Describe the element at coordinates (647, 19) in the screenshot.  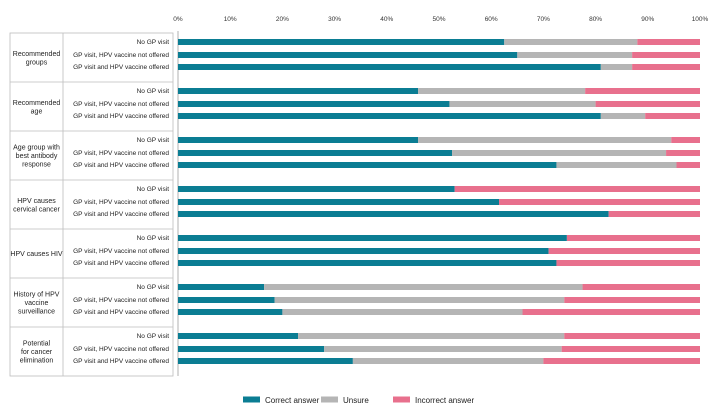
I see `x-tick-label: 90%` at that location.